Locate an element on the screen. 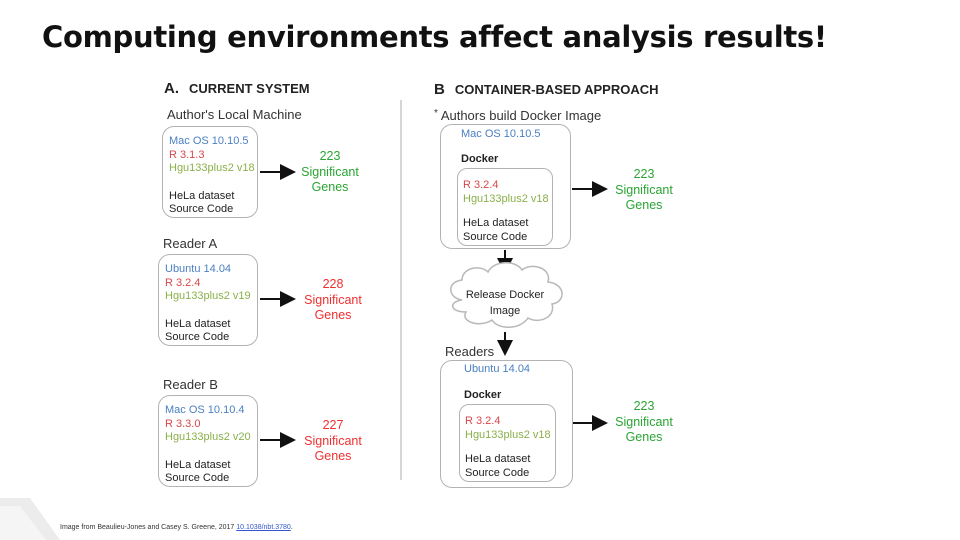 The width and height of the screenshot is (960, 540). reader-b-result-label: Significant is located at coordinates (333, 440).